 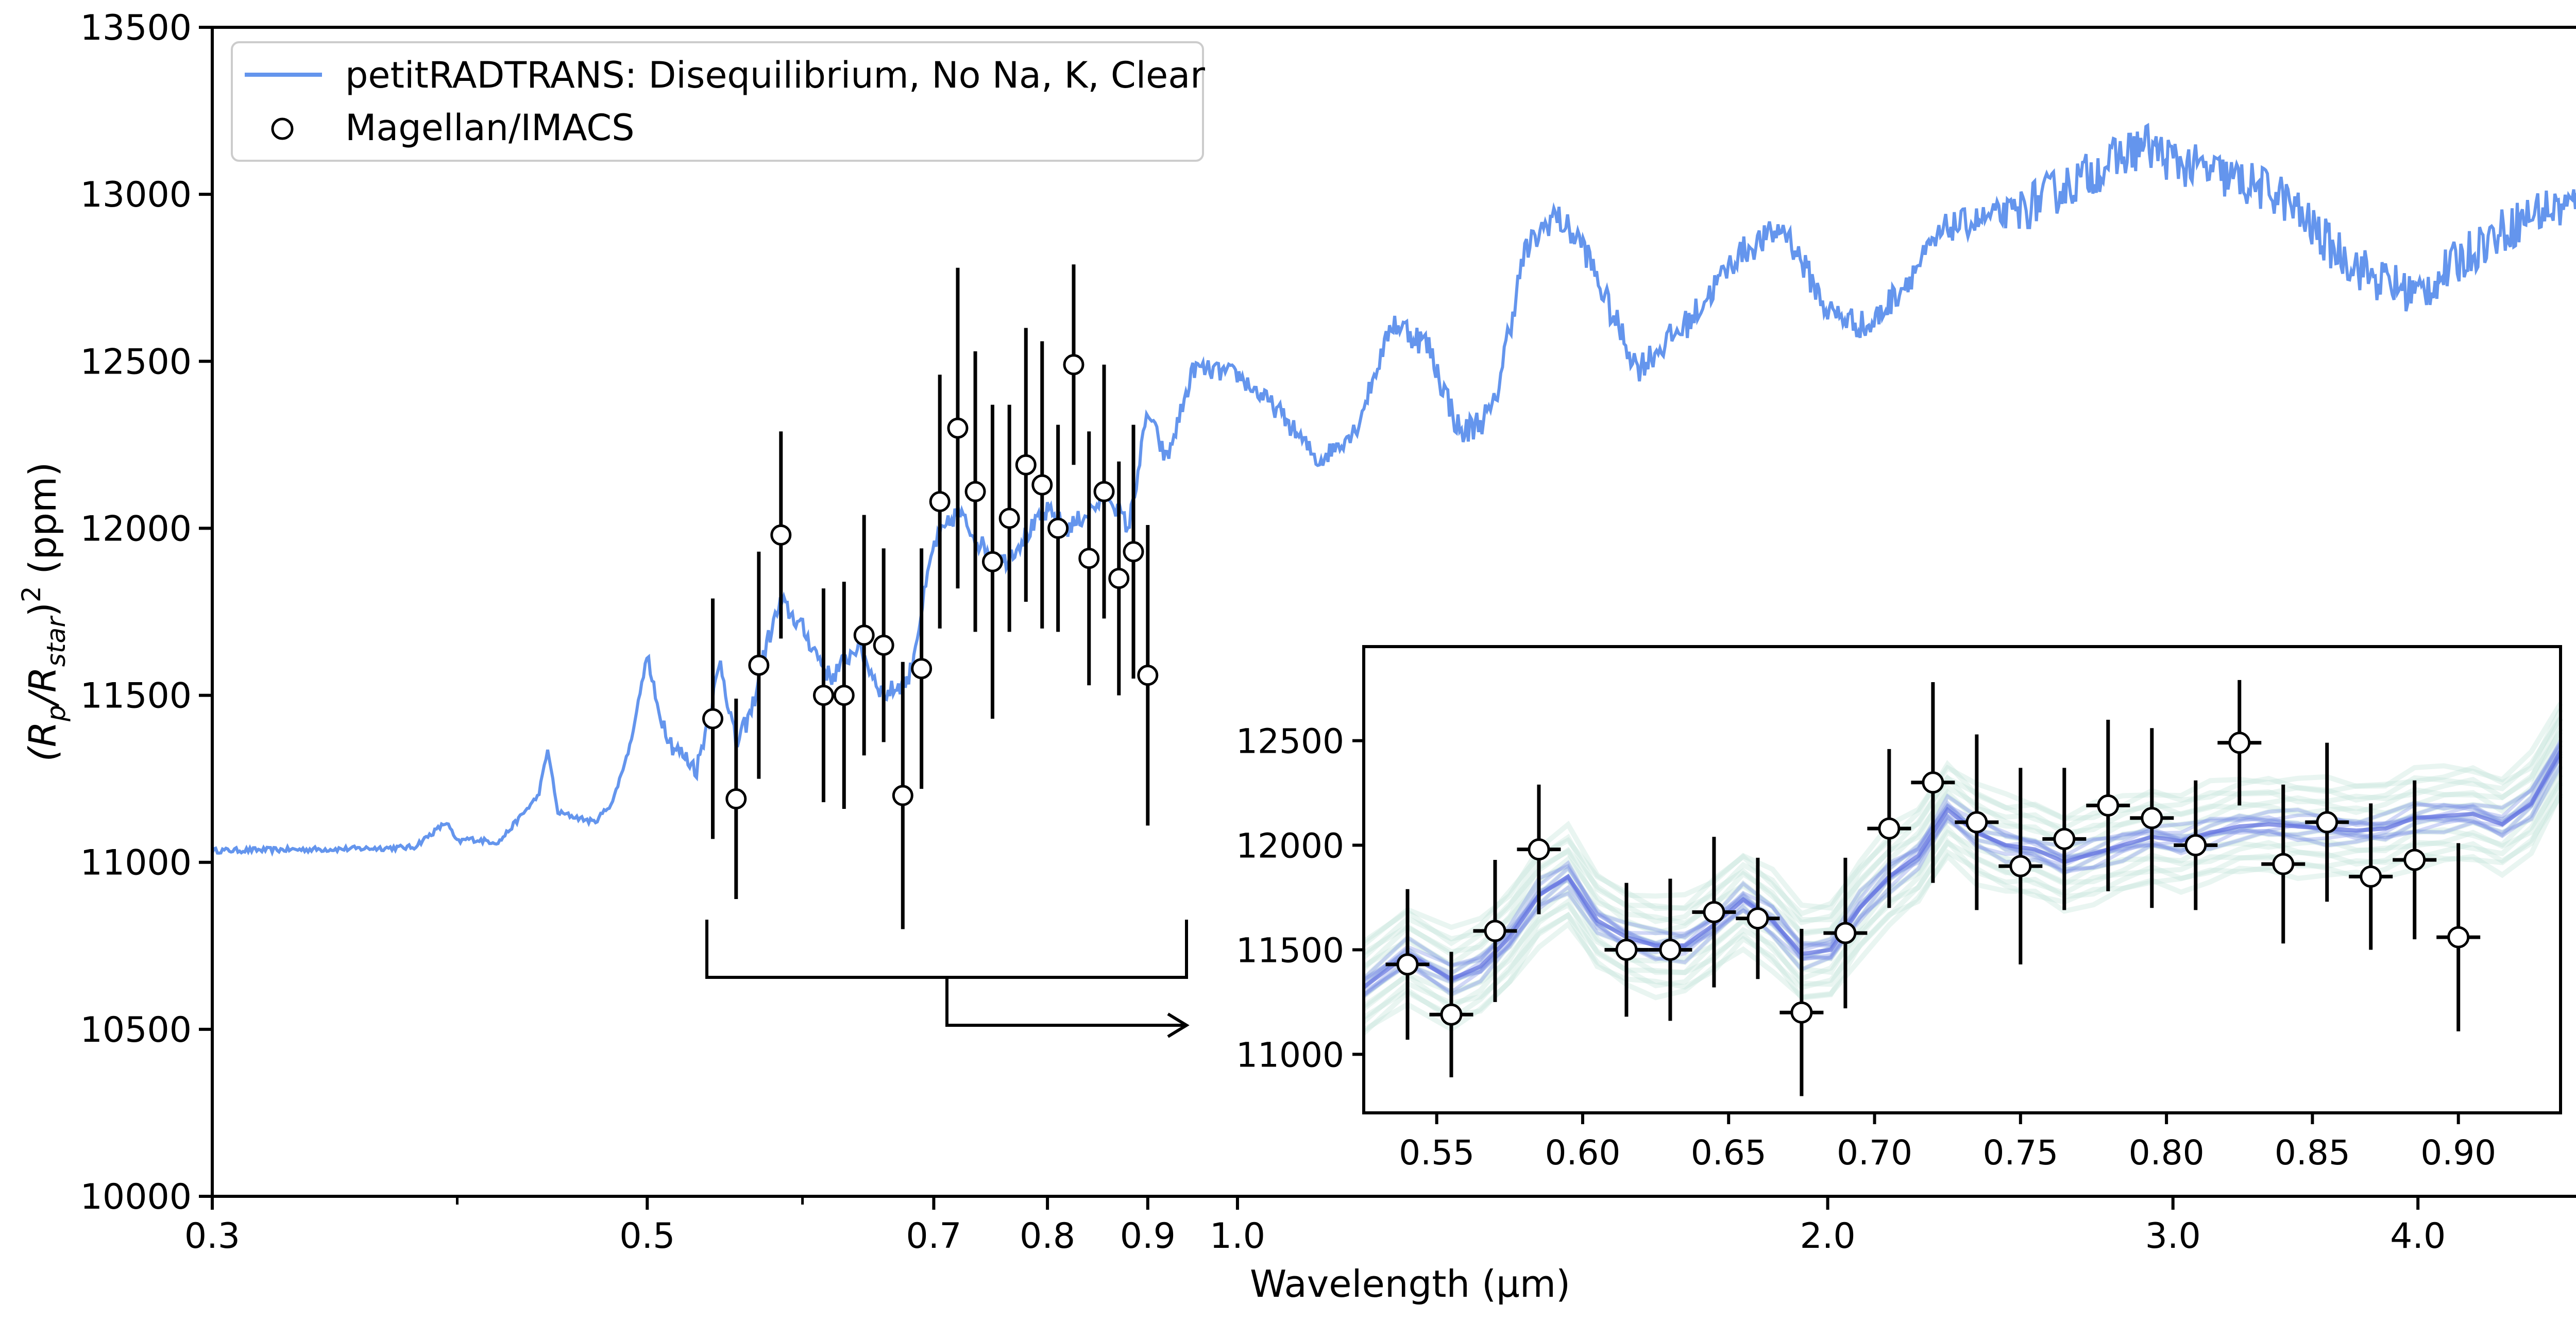 I want to click on y-axis-label-part: ), so click(x=43, y=609).